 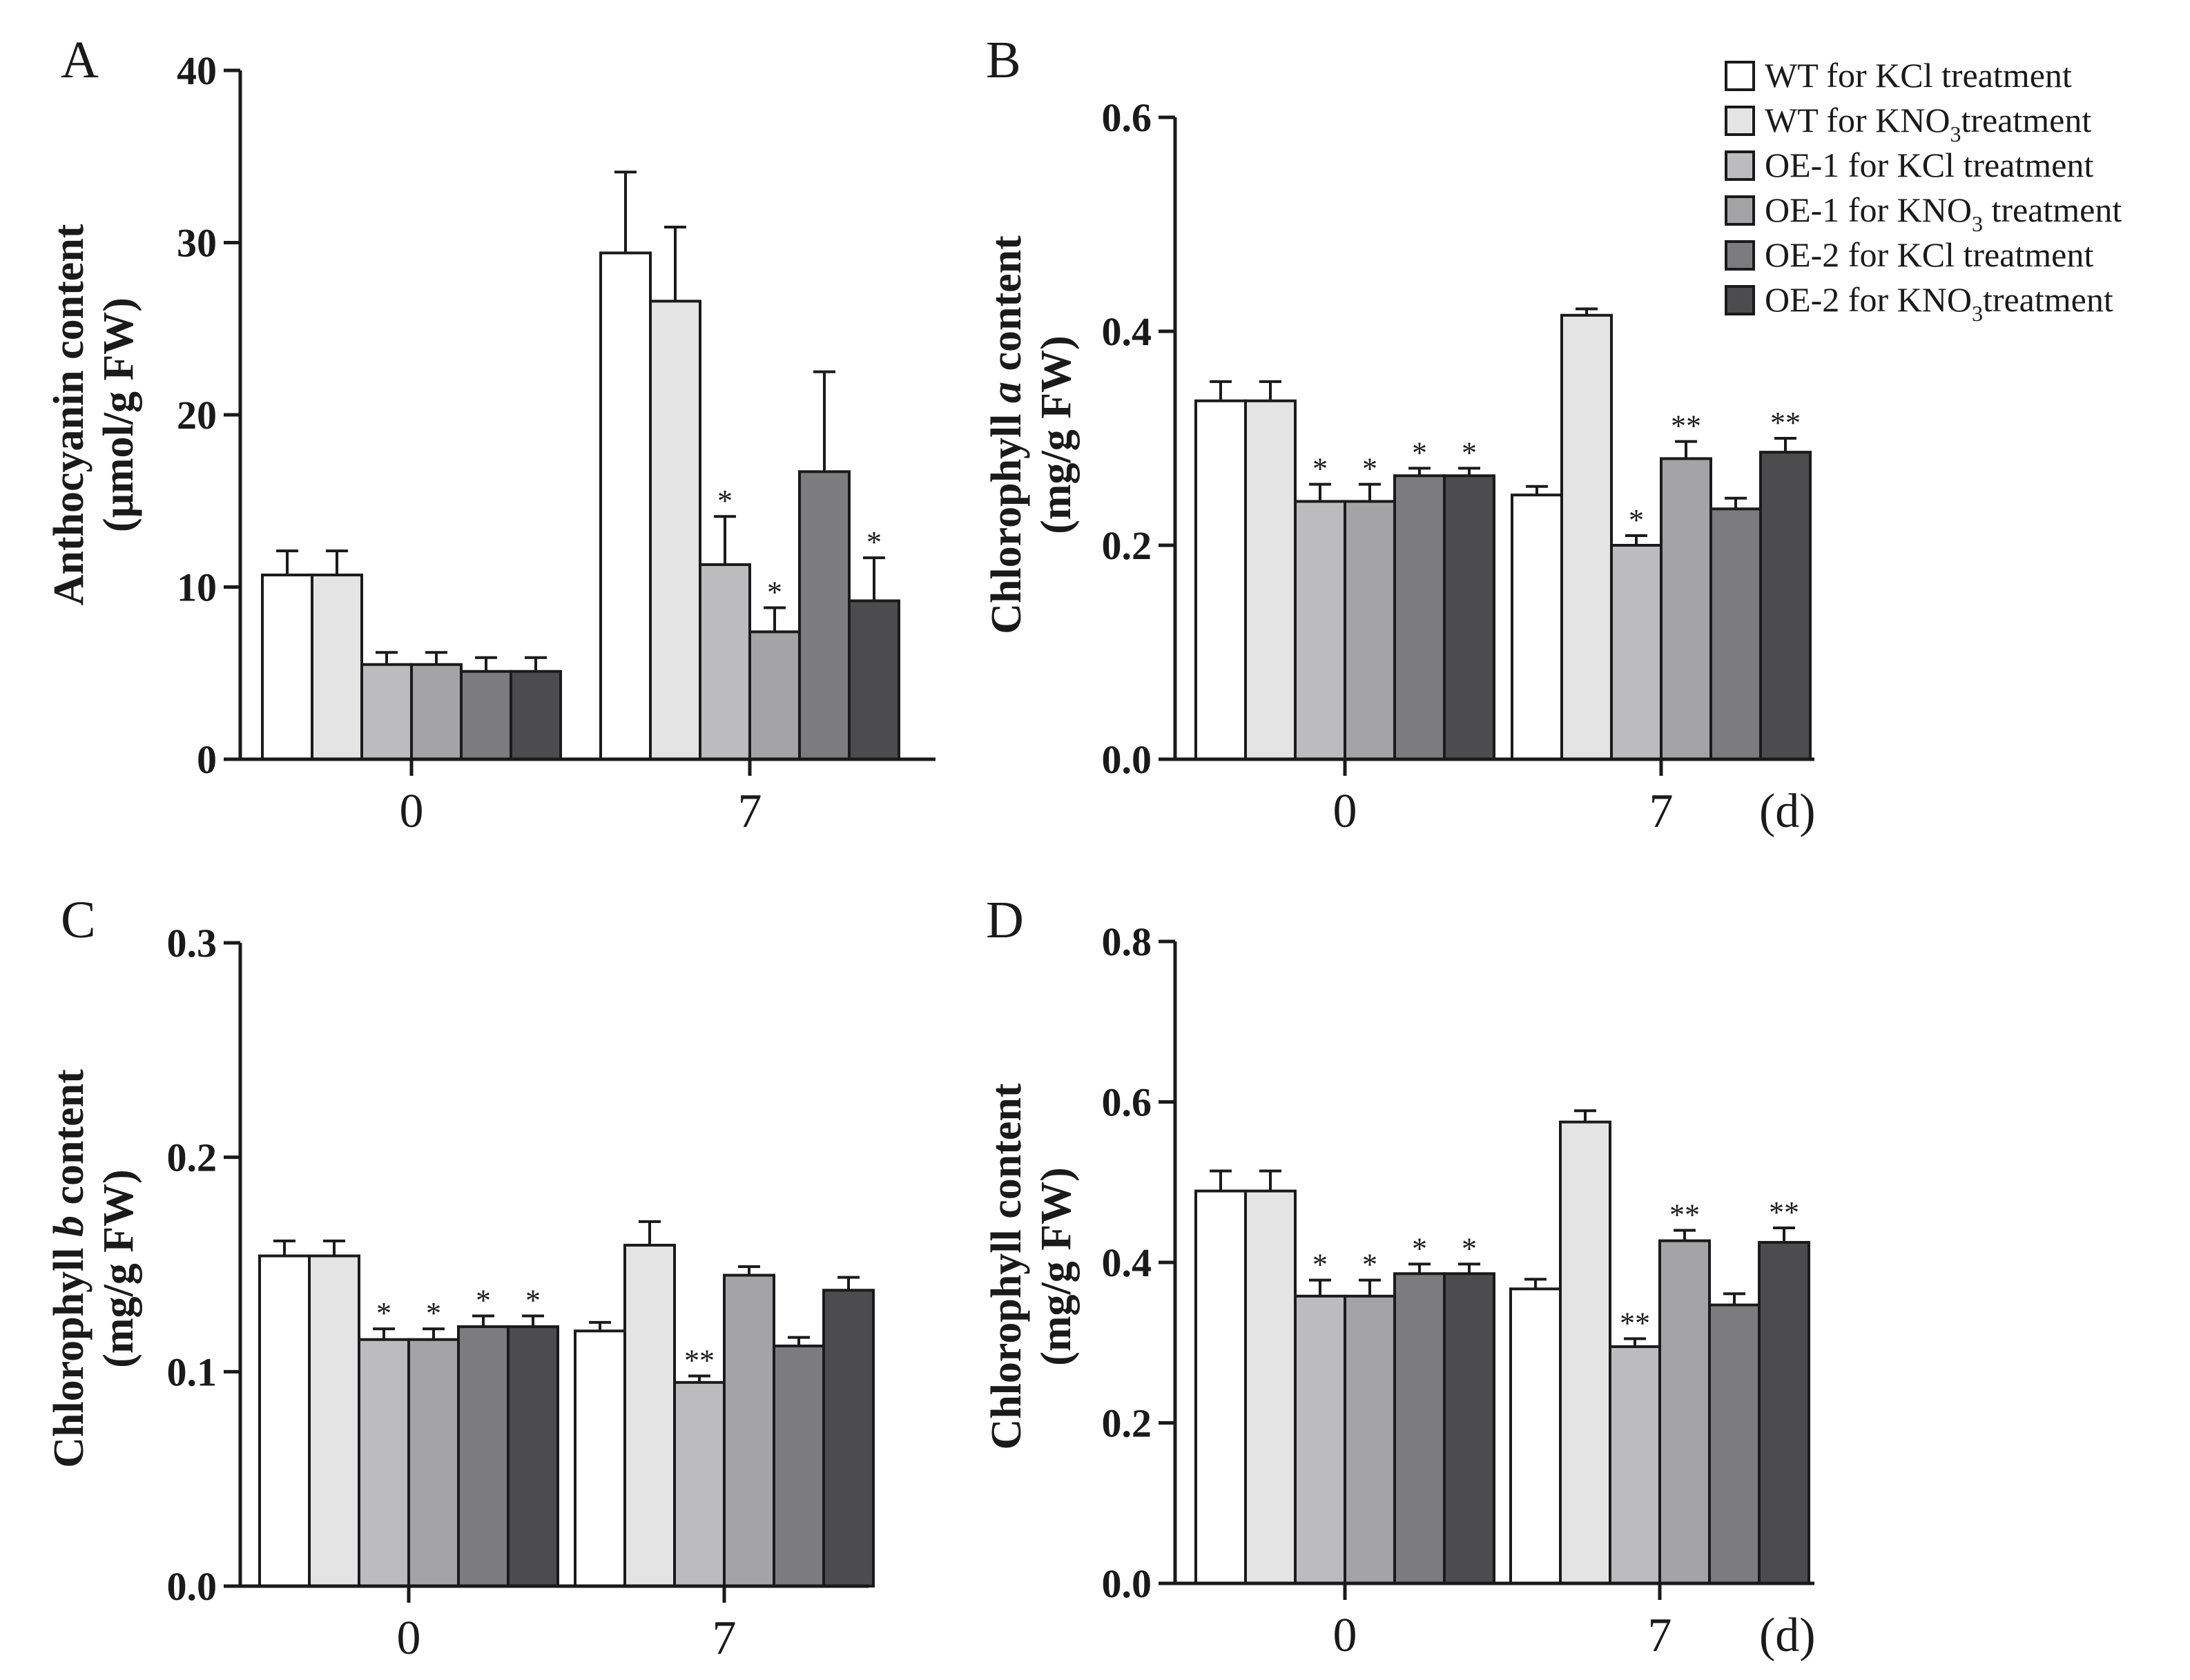 I want to click on y-tick-label: 0.3, so click(x=192, y=943).